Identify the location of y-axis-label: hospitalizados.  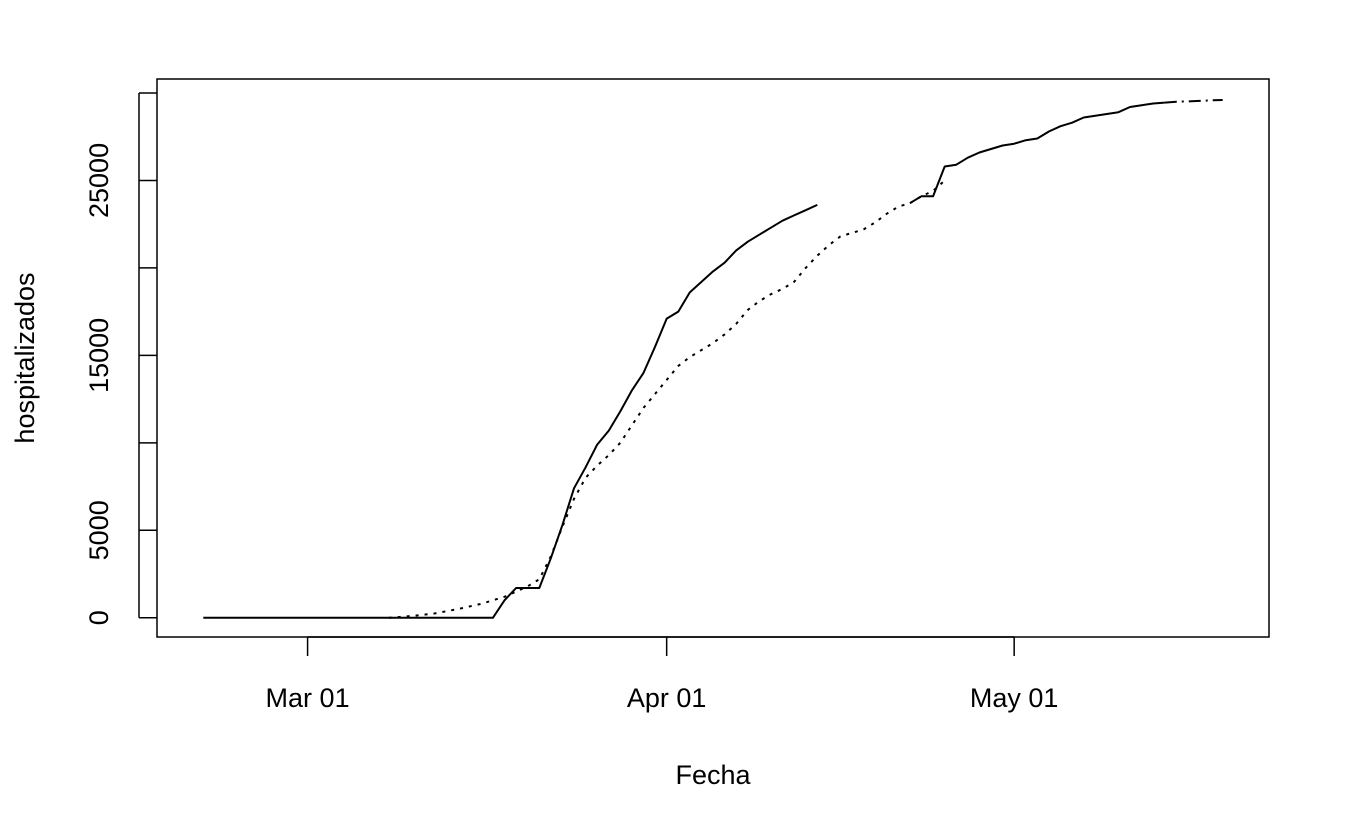
(25, 357).